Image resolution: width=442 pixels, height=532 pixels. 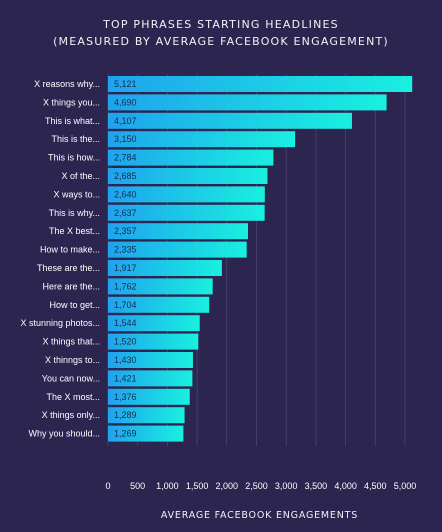 I want to click on chart-title: TOP PHRASES STARTING HEADLINES, so click(x=221, y=24).